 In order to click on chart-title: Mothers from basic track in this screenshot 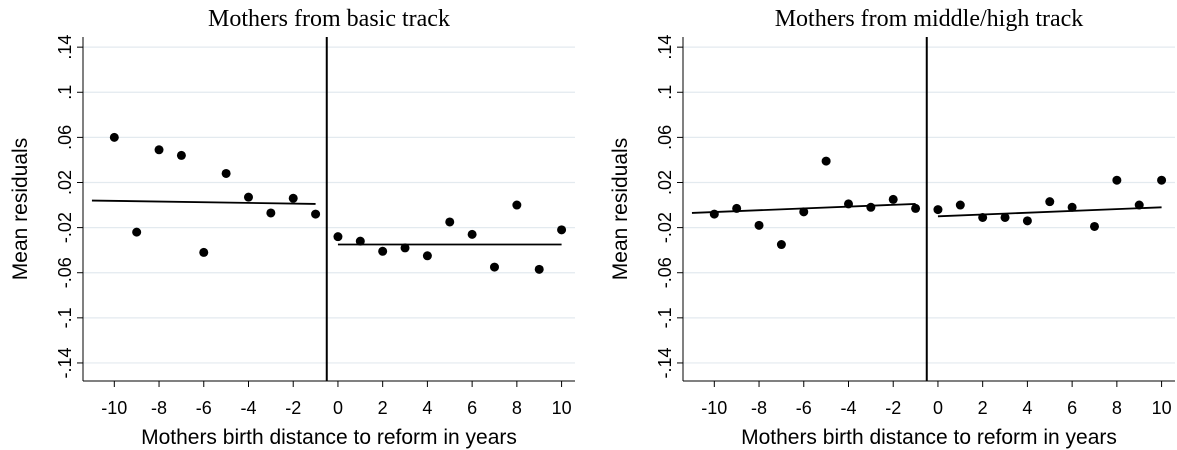, I will do `click(329, 19)`.